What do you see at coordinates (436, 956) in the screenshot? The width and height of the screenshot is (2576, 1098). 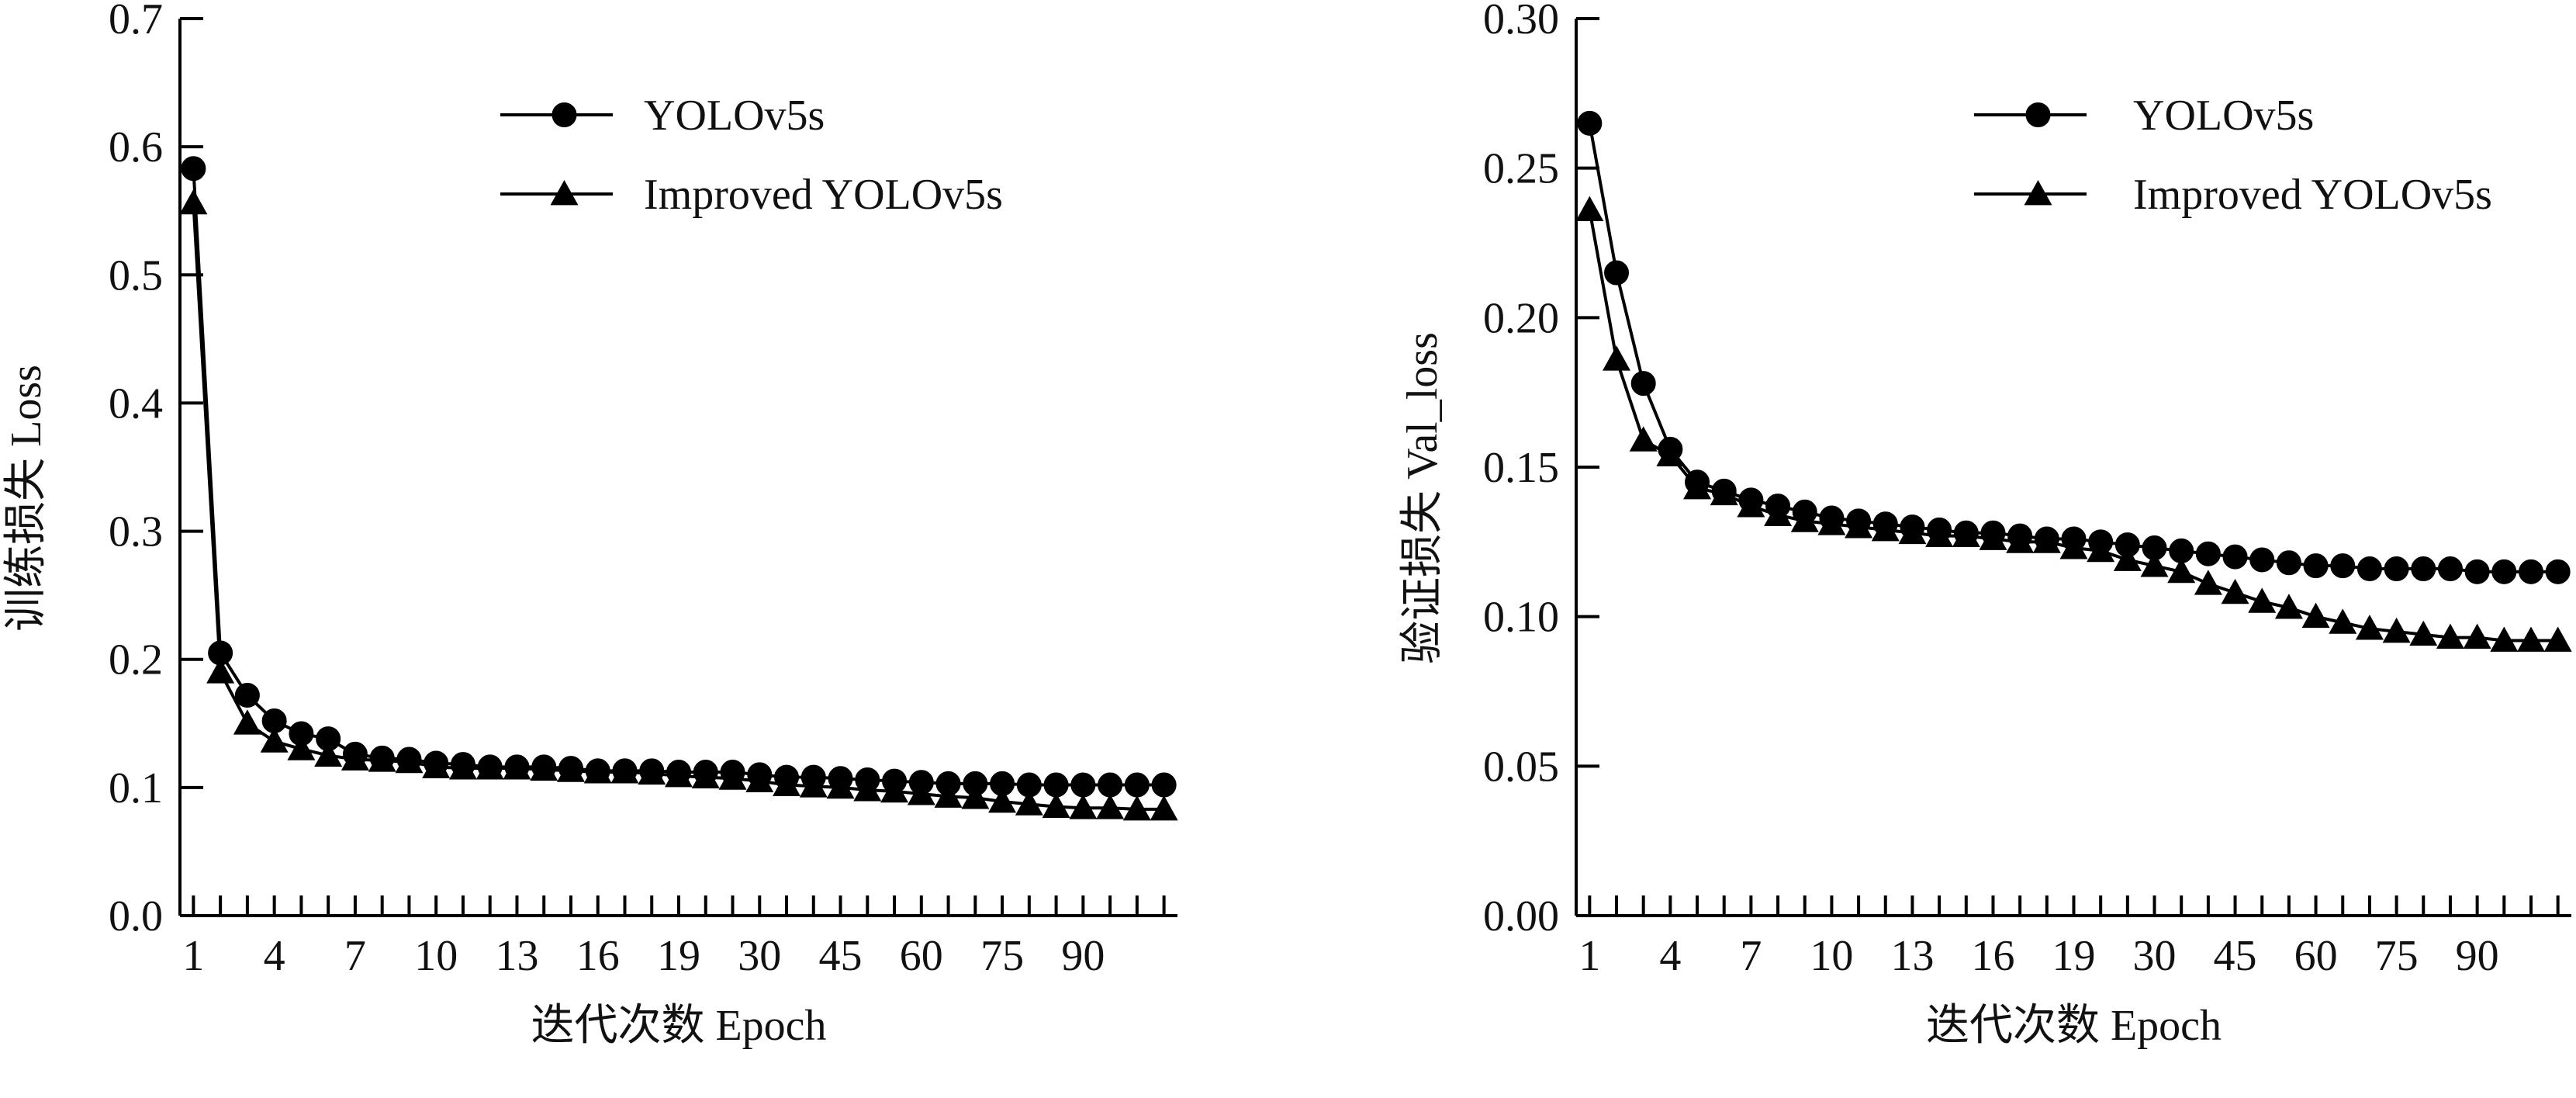 I see `x-tick-label: 10` at bounding box center [436, 956].